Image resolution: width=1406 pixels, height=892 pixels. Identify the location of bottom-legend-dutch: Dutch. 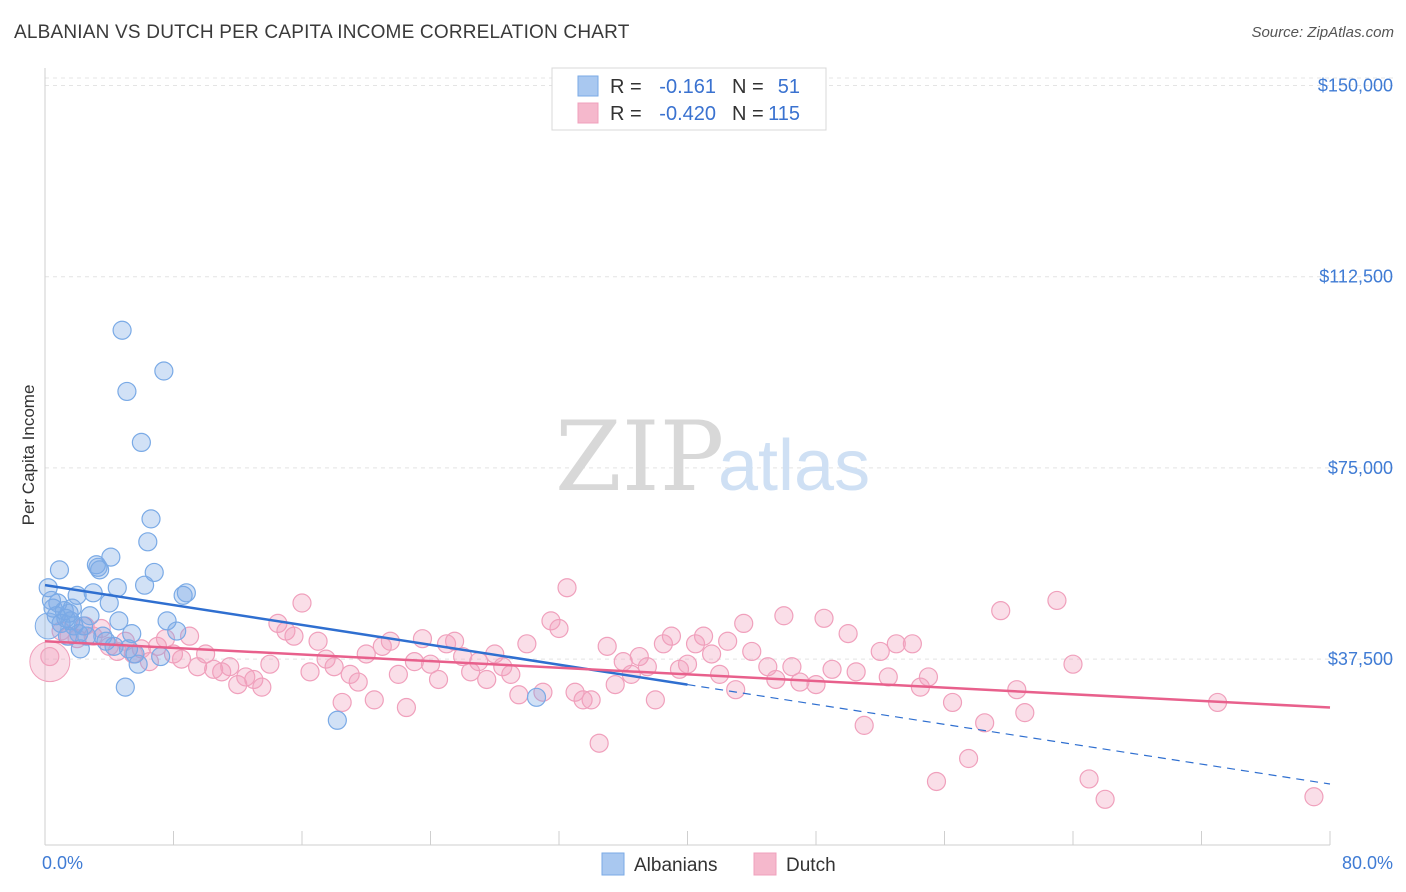
(811, 865).